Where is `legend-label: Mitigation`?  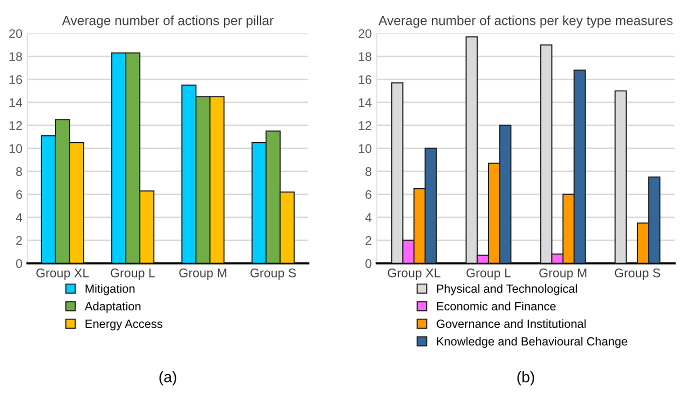
legend-label: Mitigation is located at coordinates (110, 290).